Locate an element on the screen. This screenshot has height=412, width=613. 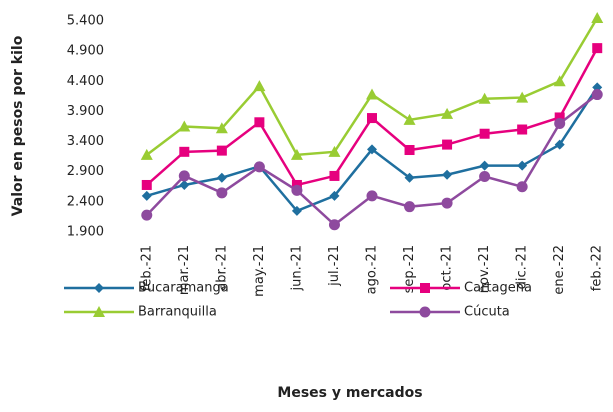
y-axis-title: Valor en pesos por kilo is located at coordinates (18, 125).